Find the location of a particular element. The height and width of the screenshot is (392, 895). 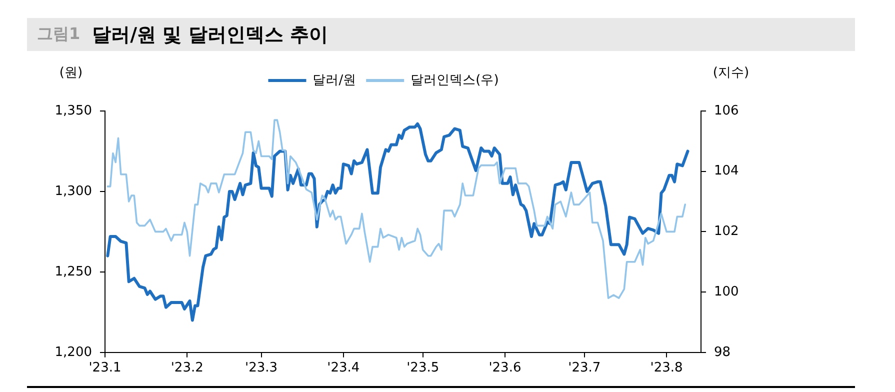

x-tick-label: '23.1 is located at coordinates (105, 368).